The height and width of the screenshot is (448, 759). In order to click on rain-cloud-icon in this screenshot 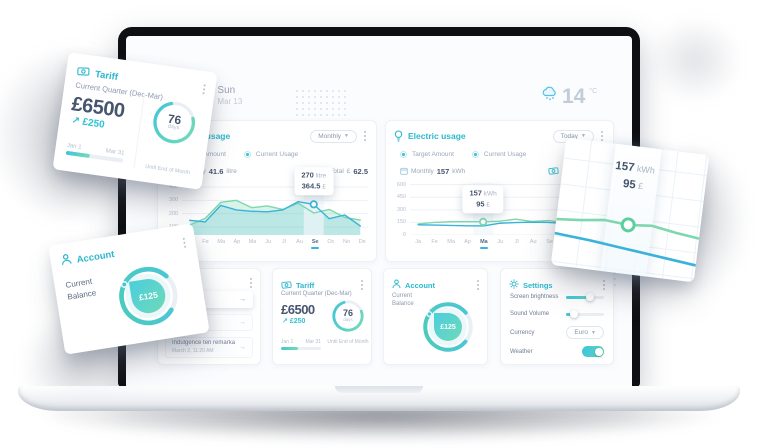, I will do `click(549, 96)`.